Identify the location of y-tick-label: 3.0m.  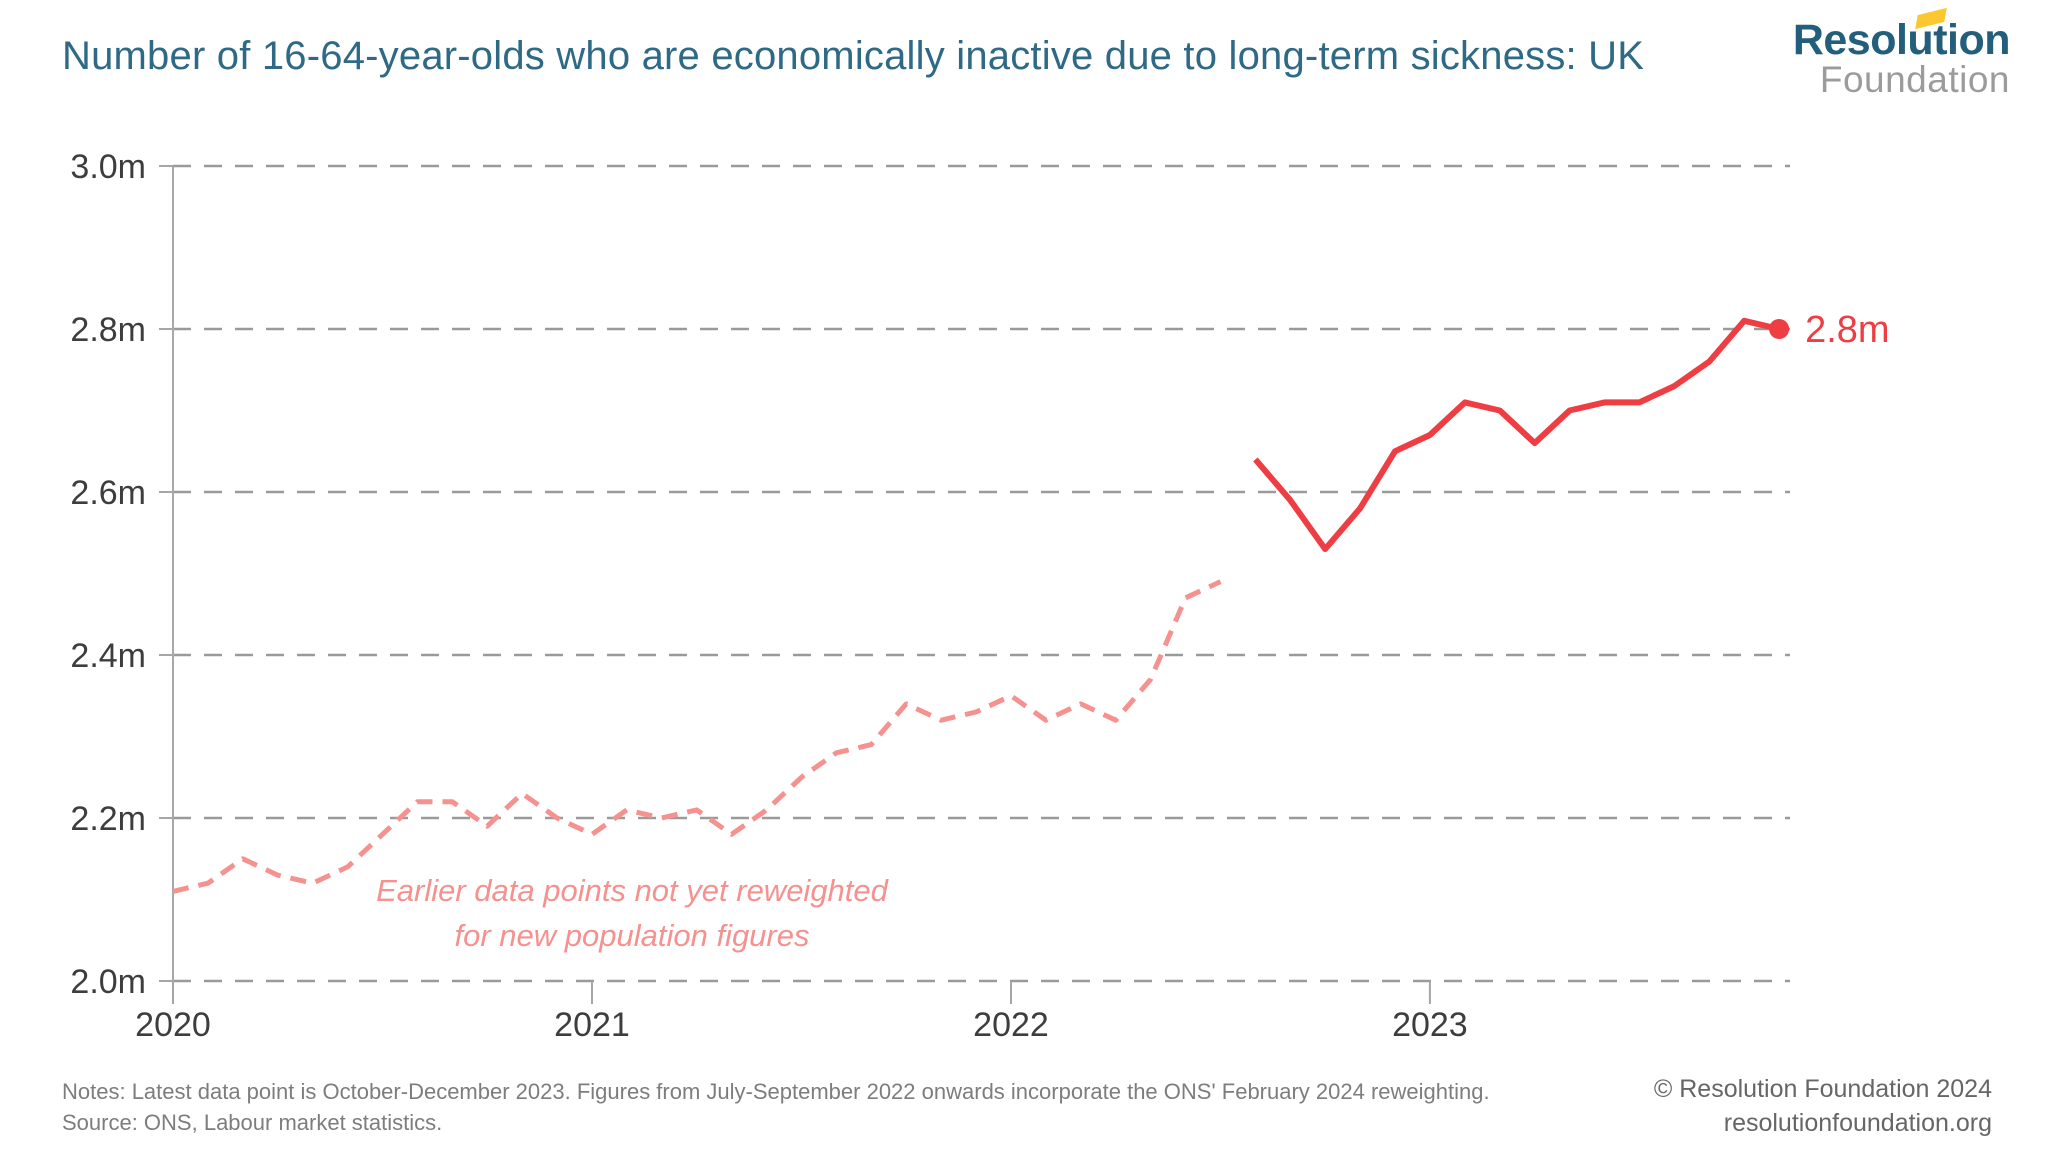
(108, 167).